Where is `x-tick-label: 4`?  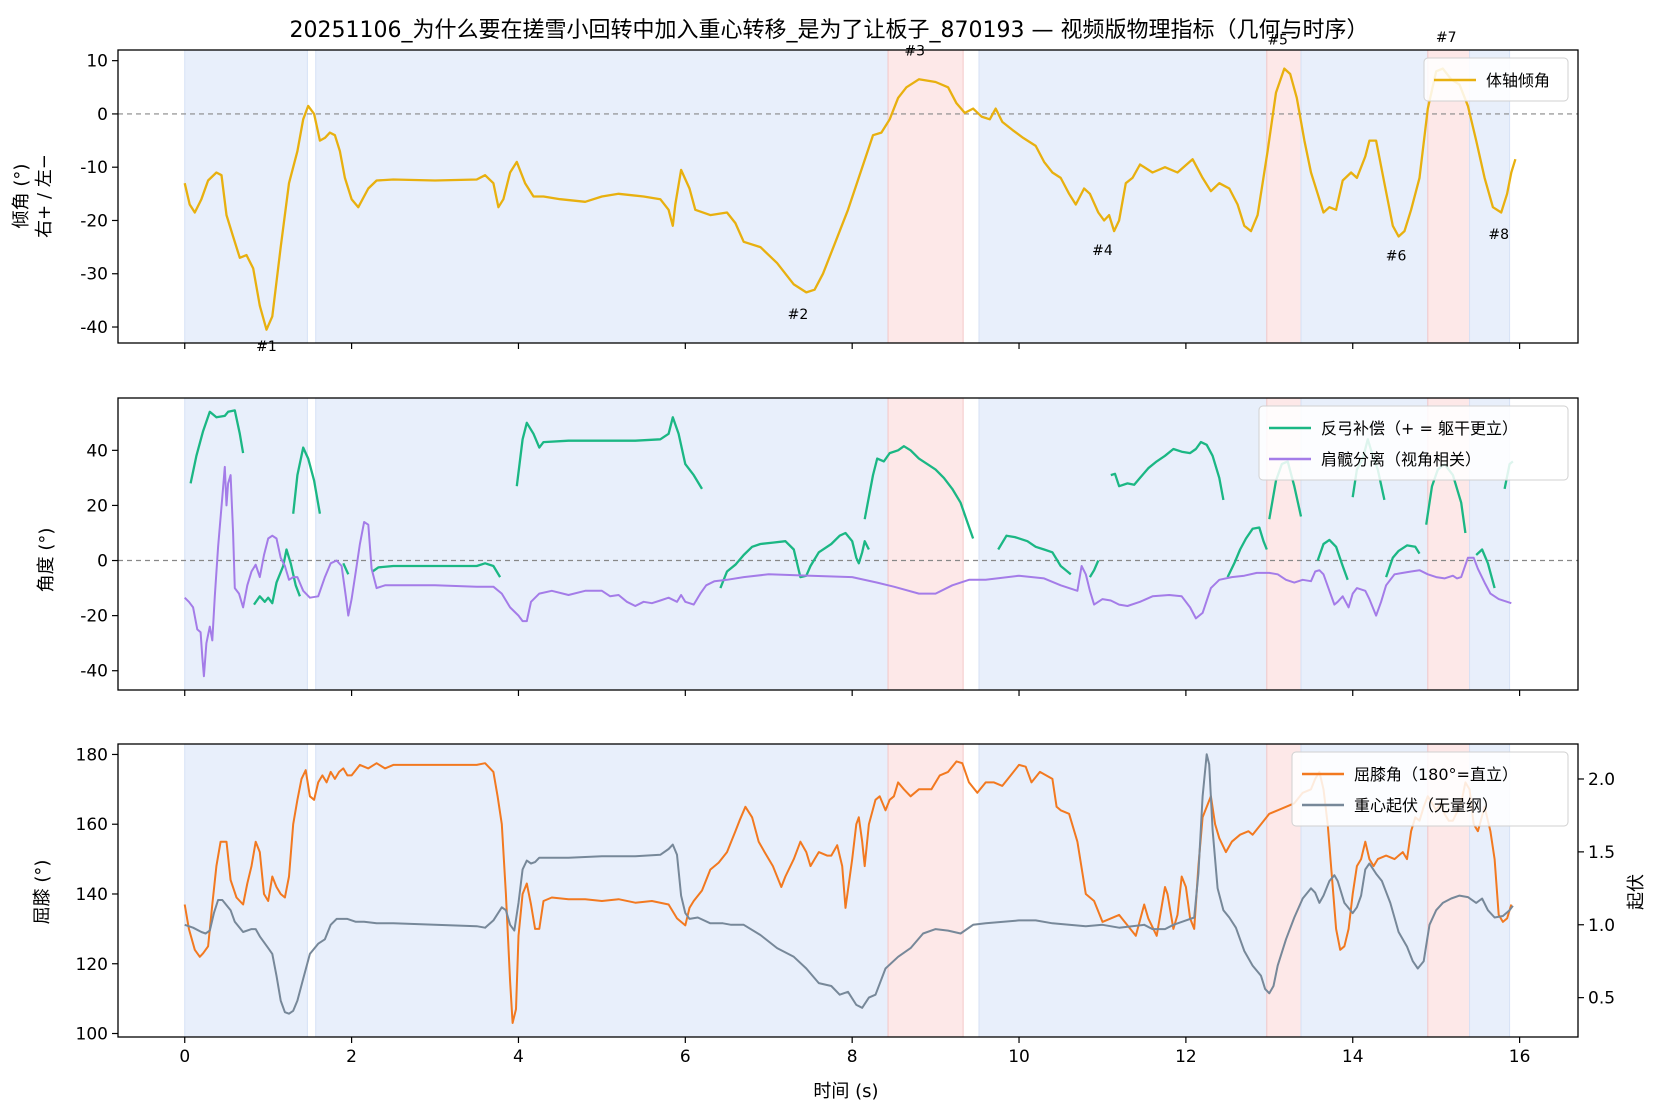 x-tick-label: 4 is located at coordinates (518, 1057).